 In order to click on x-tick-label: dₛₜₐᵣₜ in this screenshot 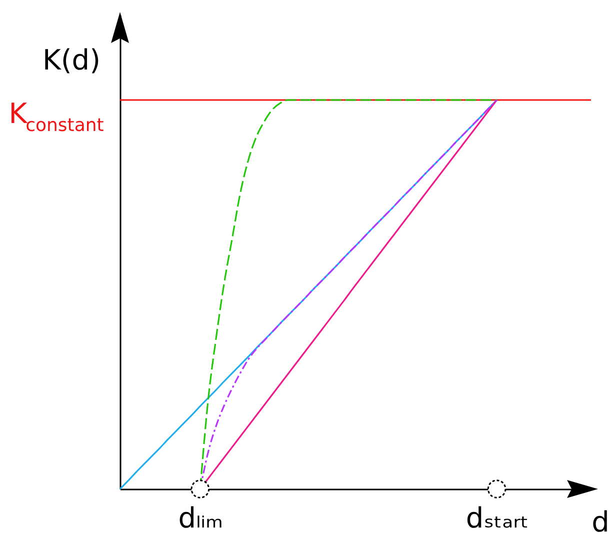, I will do `click(497, 518)`.